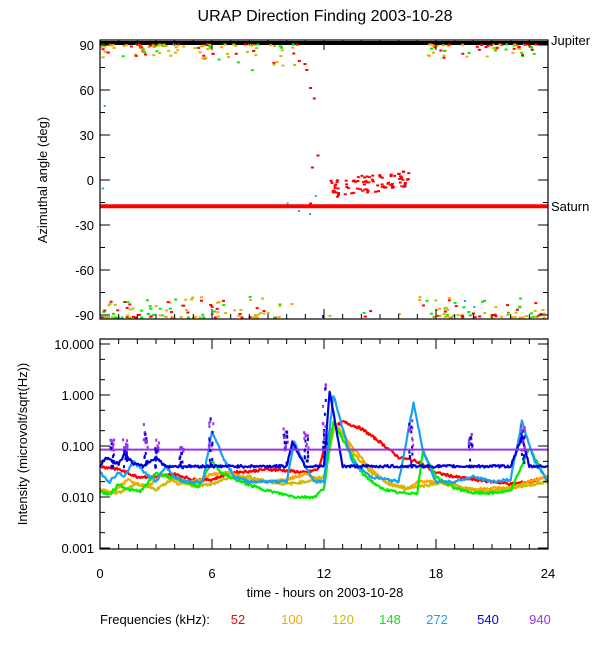 The height and width of the screenshot is (650, 600). I want to click on legend-item-100: 100, so click(292, 619).